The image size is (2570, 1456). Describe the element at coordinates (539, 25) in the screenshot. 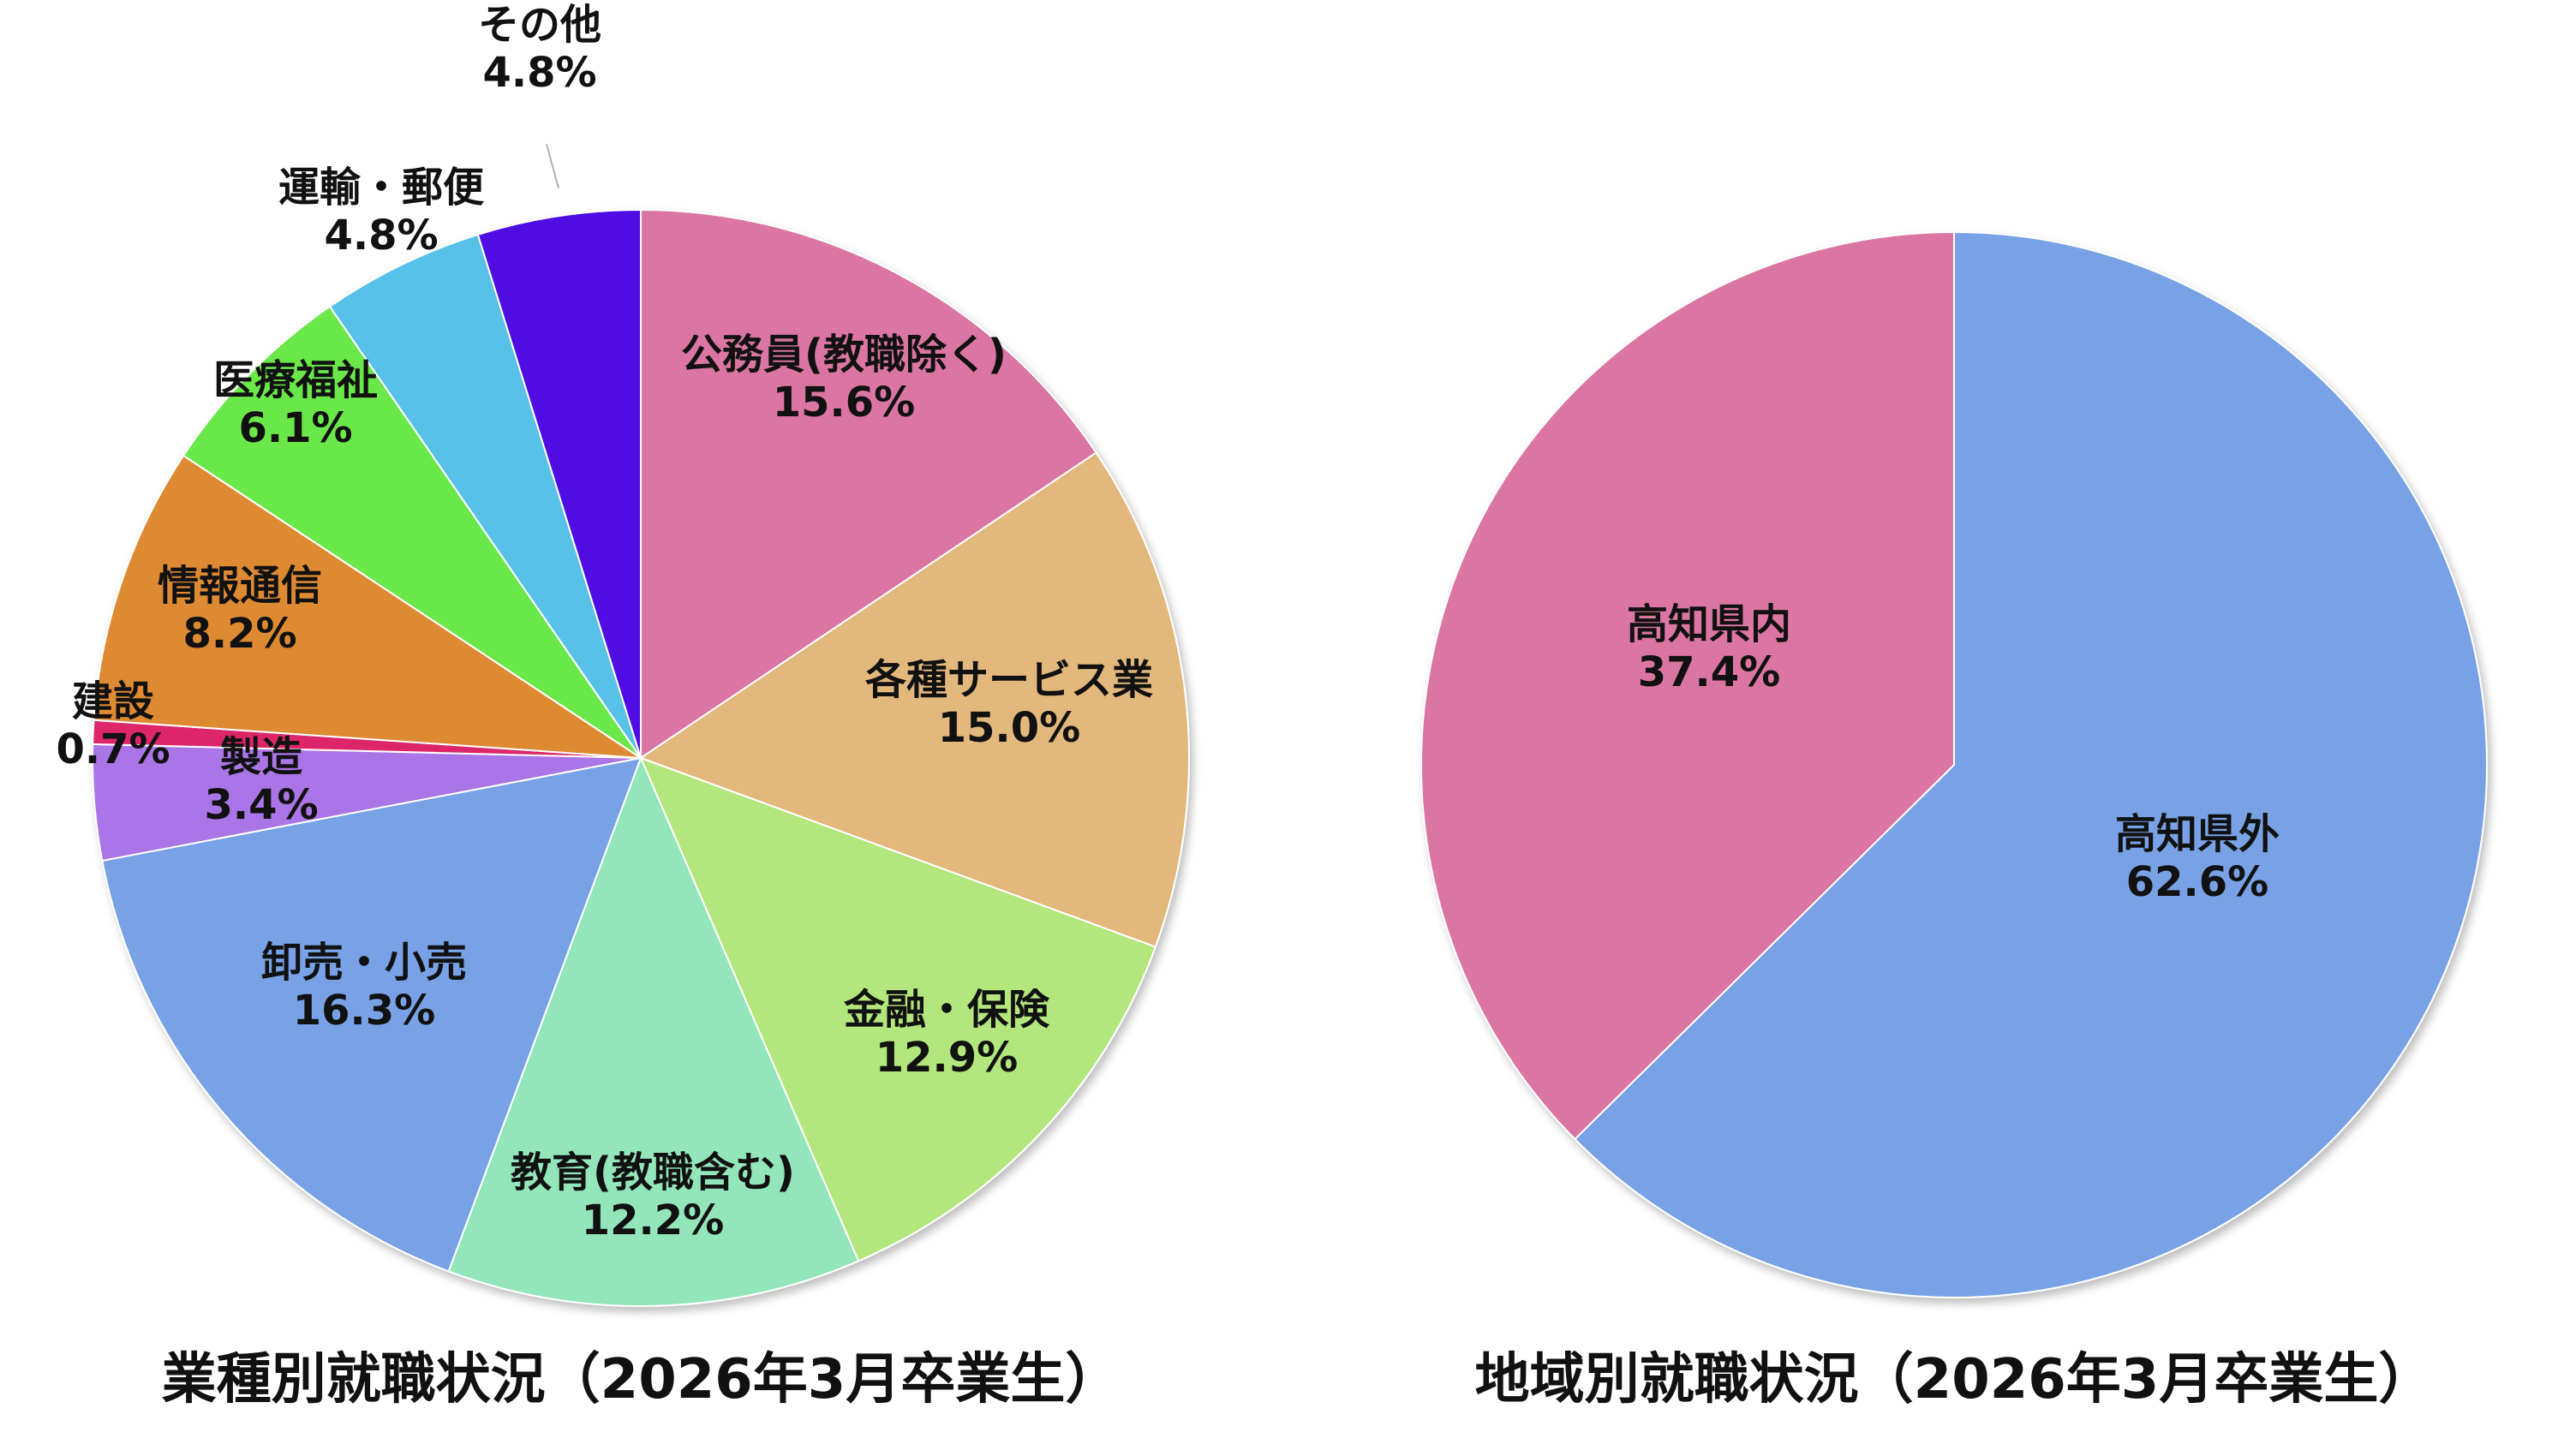

I see `slice-label-0-10: その他` at that location.